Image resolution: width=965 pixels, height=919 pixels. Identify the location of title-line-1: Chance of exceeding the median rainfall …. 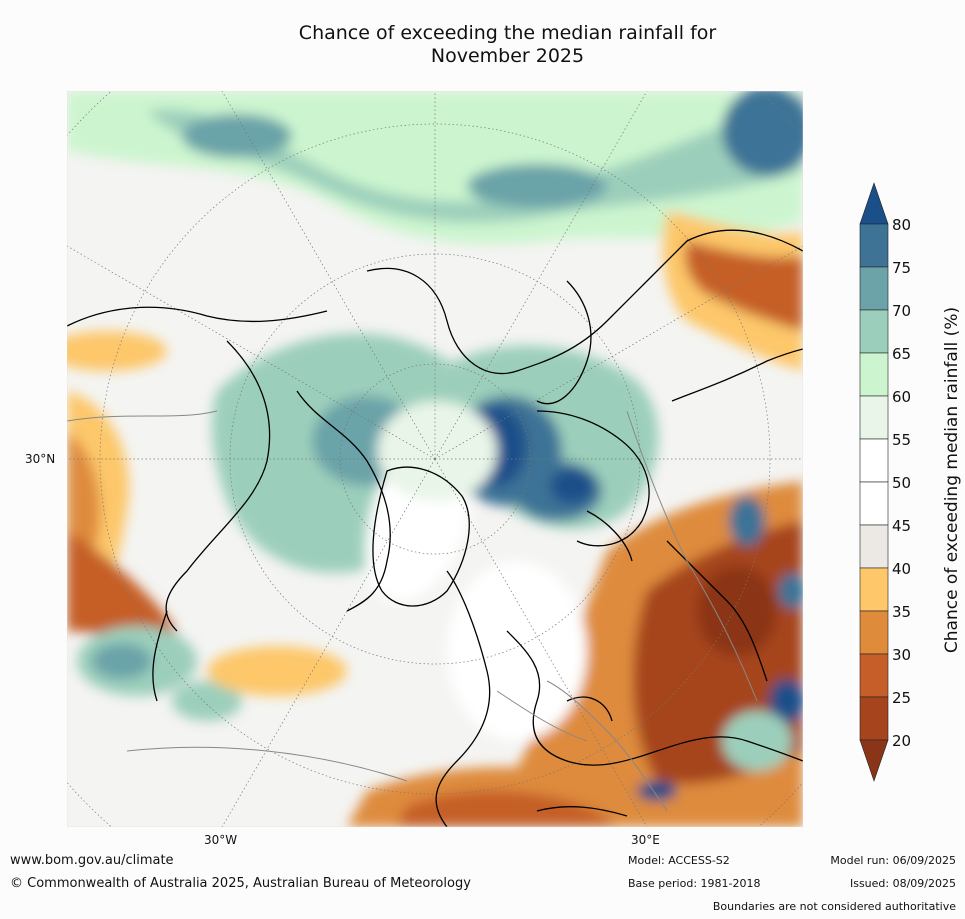
(507, 33).